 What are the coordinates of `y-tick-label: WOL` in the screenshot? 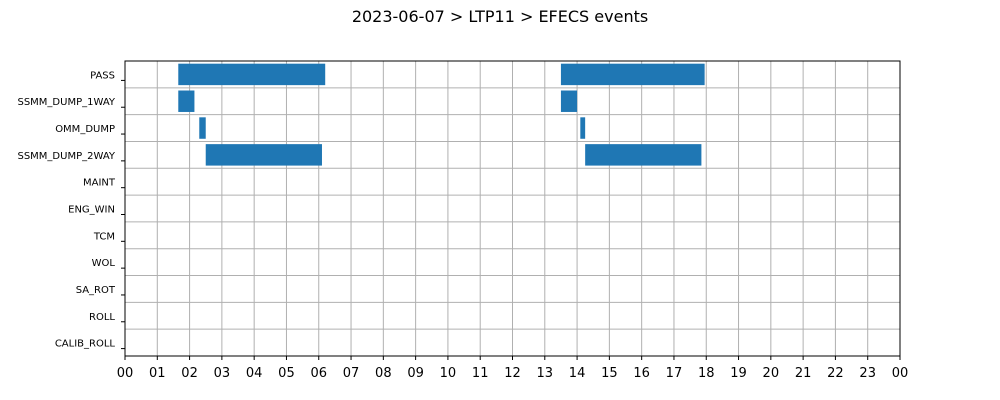 It's located at (104, 263).